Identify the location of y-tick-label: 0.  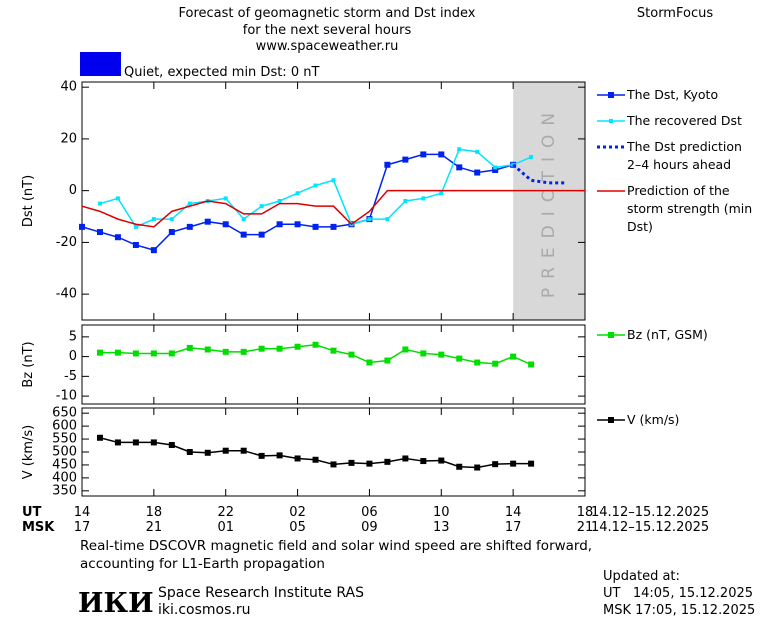
(73, 190).